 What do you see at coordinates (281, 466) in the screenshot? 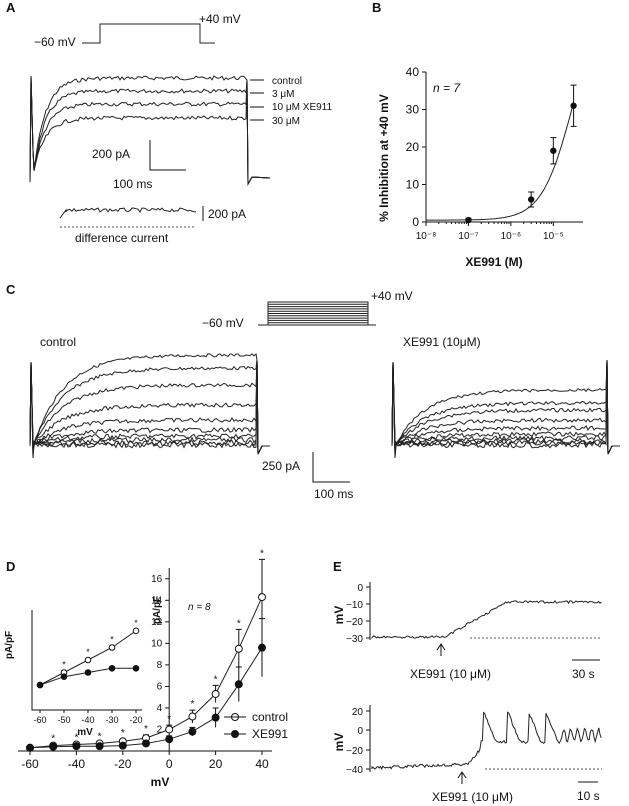
I see `scale-c-current: 250 pA` at bounding box center [281, 466].